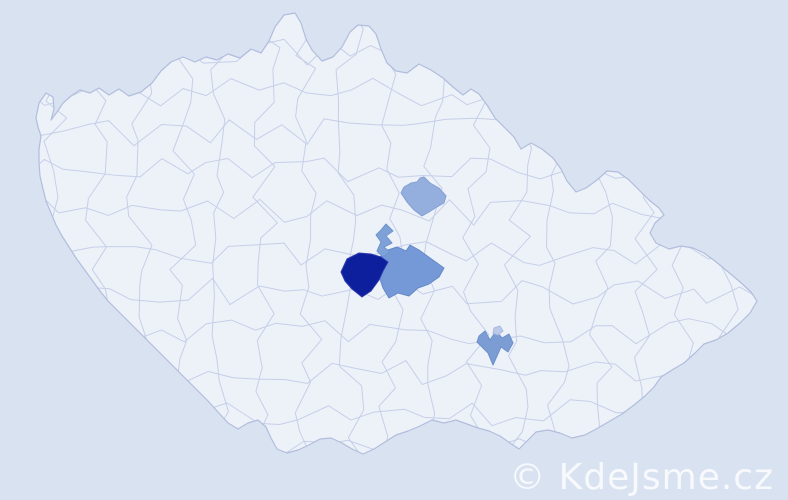 The height and width of the screenshot is (500, 788). What do you see at coordinates (423, 196) in the screenshot?
I see `highlighted-district-district-light-north` at bounding box center [423, 196].